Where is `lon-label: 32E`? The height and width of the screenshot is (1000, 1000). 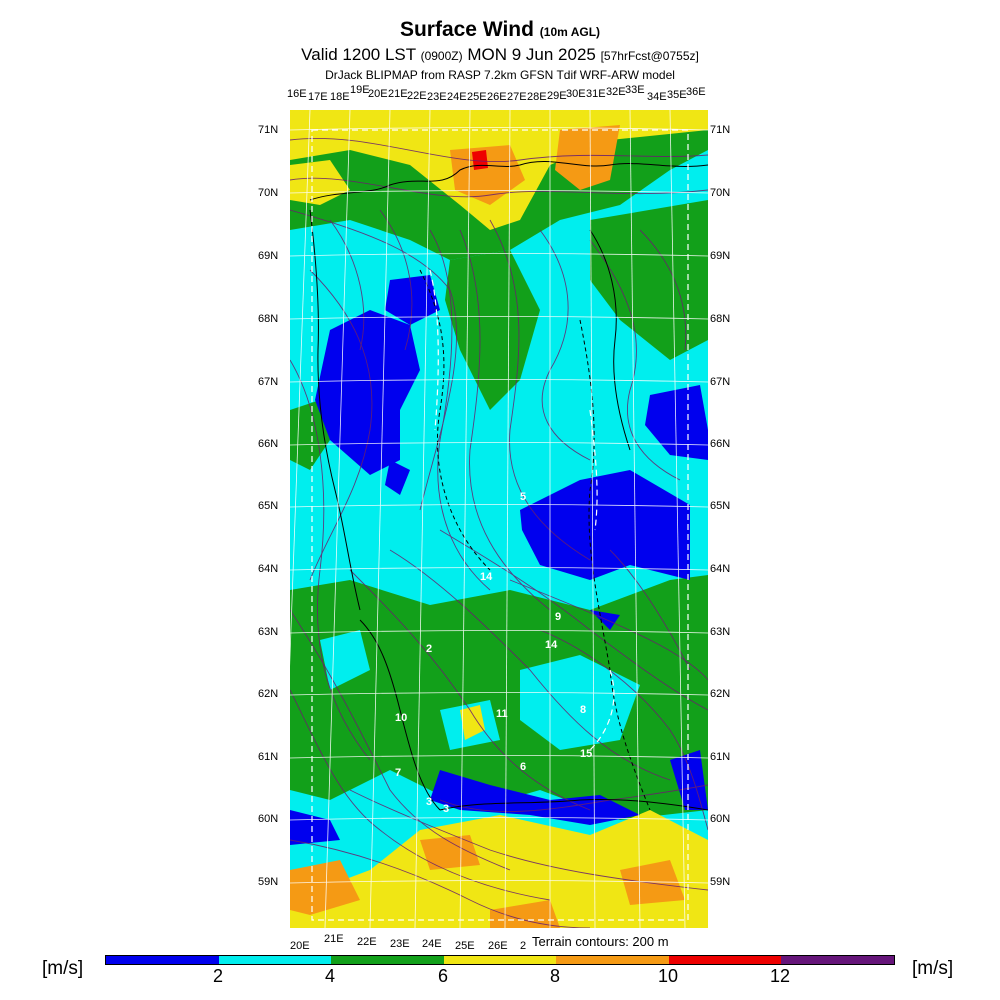 lon-label: 32E is located at coordinates (616, 92).